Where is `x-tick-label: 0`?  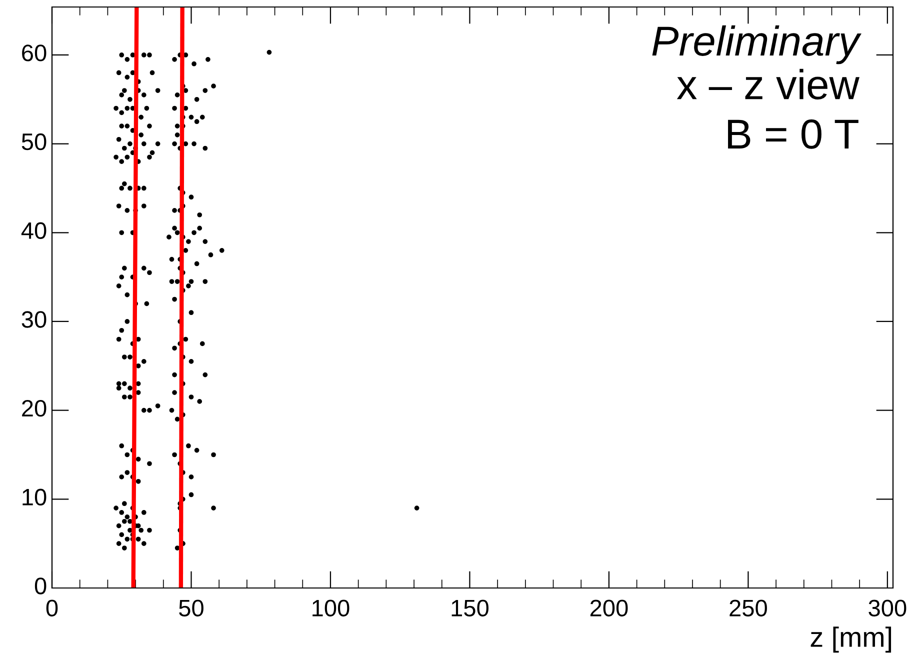
x-tick-label: 0 is located at coordinates (52, 608).